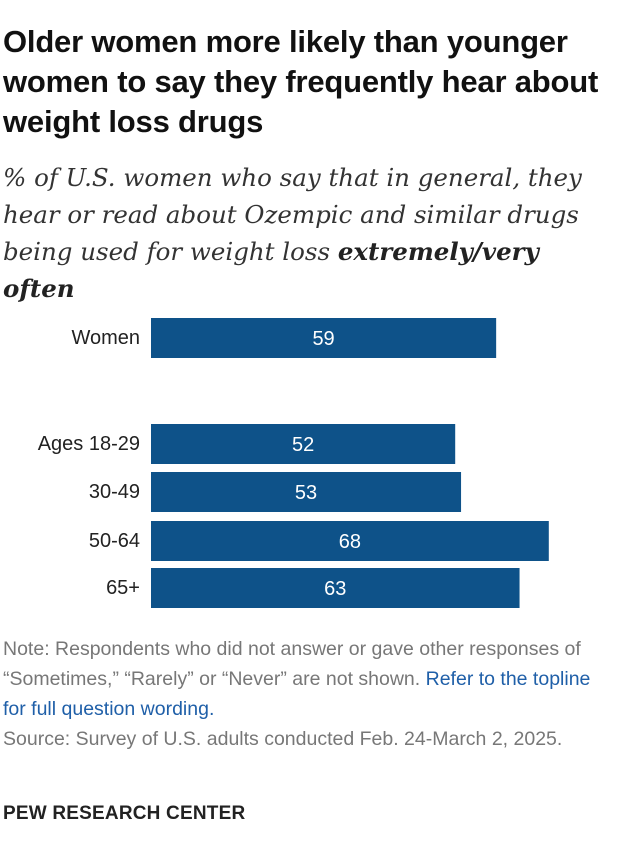 This screenshot has height=850, width=620. I want to click on category-label-65: 65+, so click(123, 588).